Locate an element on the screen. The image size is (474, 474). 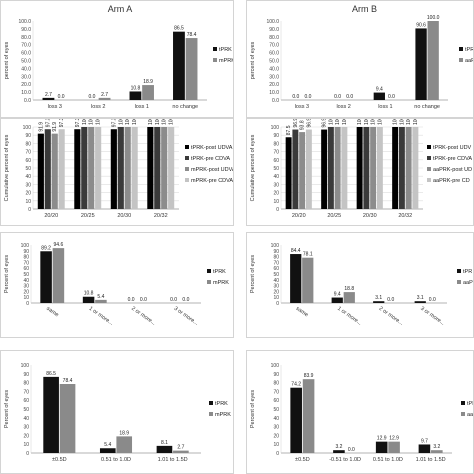
x-tick-label: 0.51 to 1.0D is located at coordinates (116, 460).